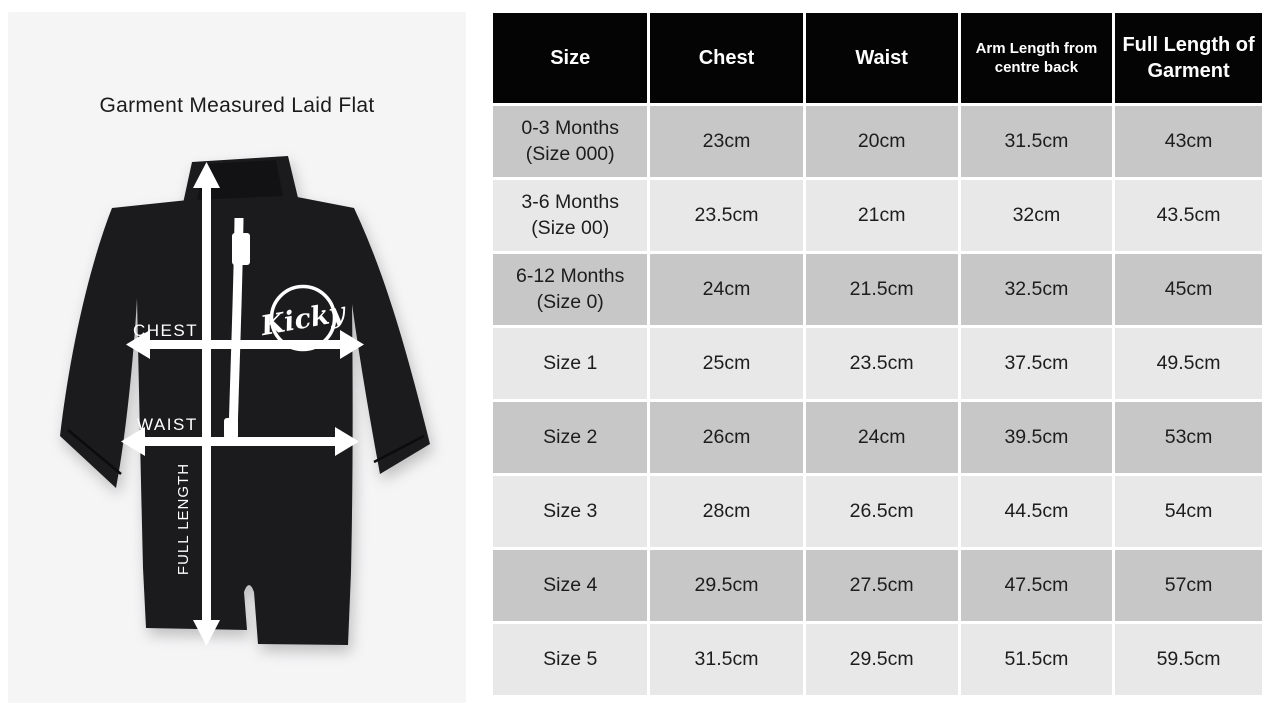  Describe the element at coordinates (726, 437) in the screenshot. I see `table-cell: 26cm` at that location.